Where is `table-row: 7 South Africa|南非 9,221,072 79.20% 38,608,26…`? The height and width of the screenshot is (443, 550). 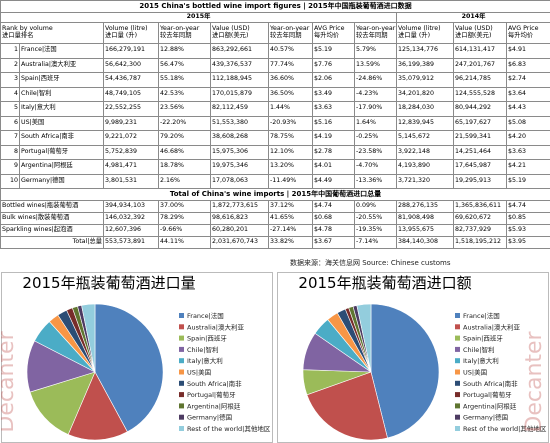 table-row: 7 South Africa|南非 9,221,072 79.20% 38,608,26… is located at coordinates (275, 138).